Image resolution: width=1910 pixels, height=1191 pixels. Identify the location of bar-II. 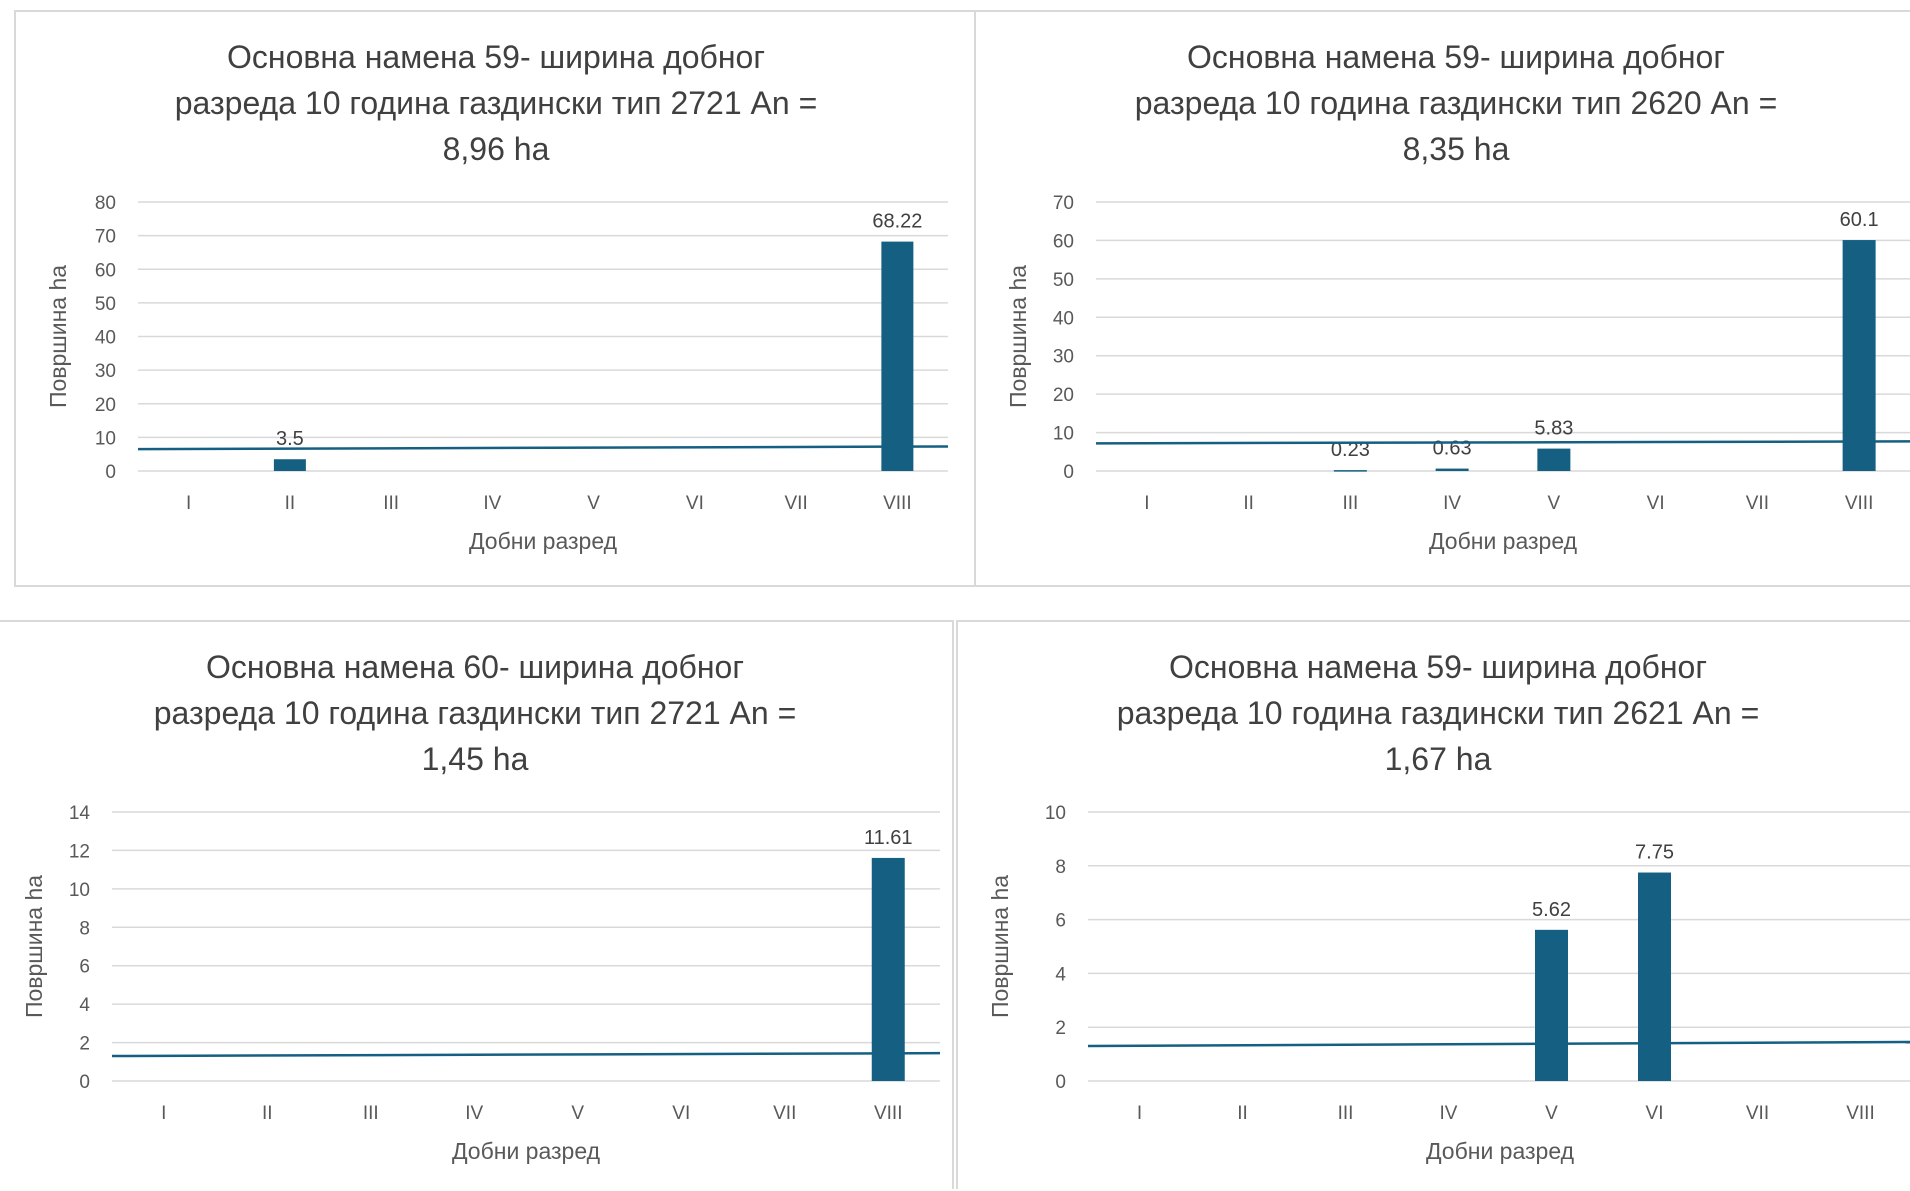
(289, 465).